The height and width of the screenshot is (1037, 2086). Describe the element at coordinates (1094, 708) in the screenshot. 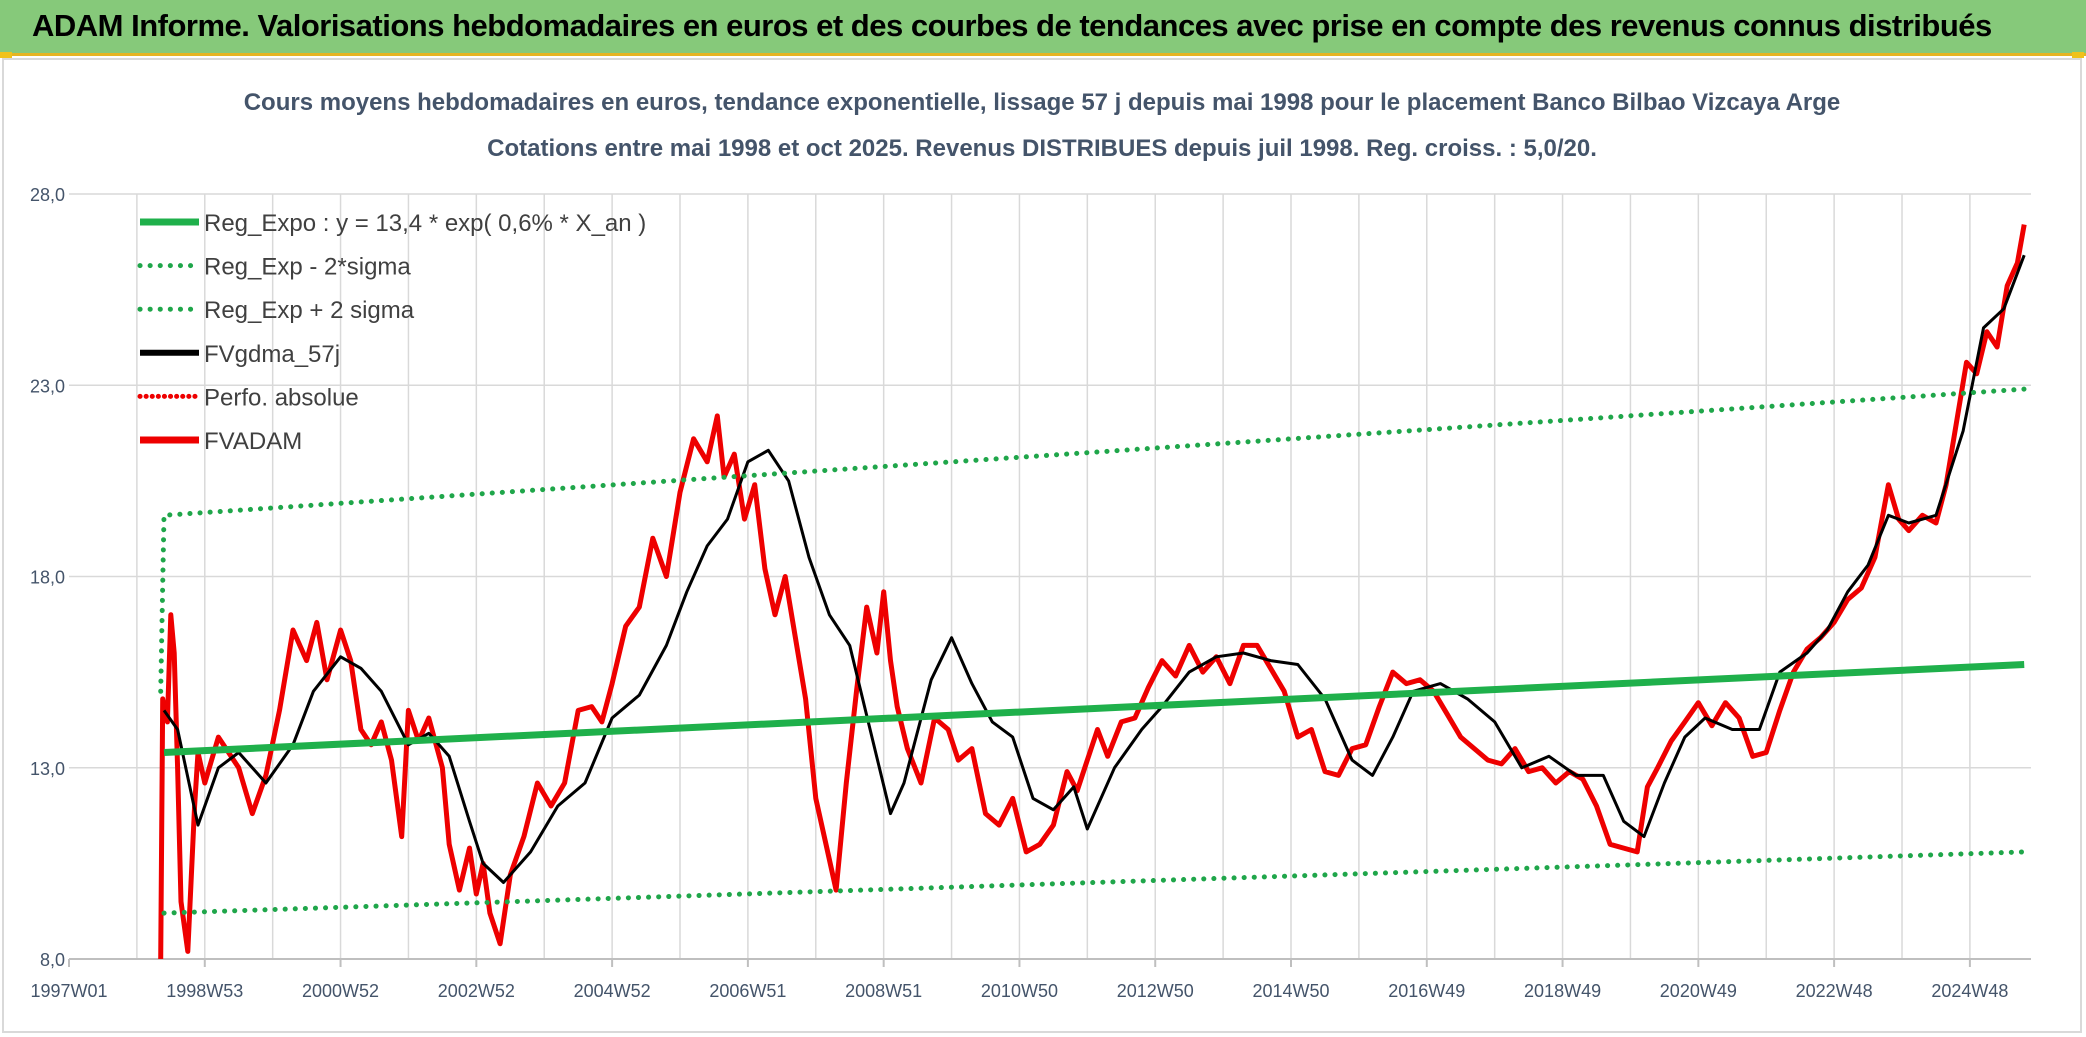

I see `series-line-reg-expo-y-13-4-exp-0-6-x-an` at that location.